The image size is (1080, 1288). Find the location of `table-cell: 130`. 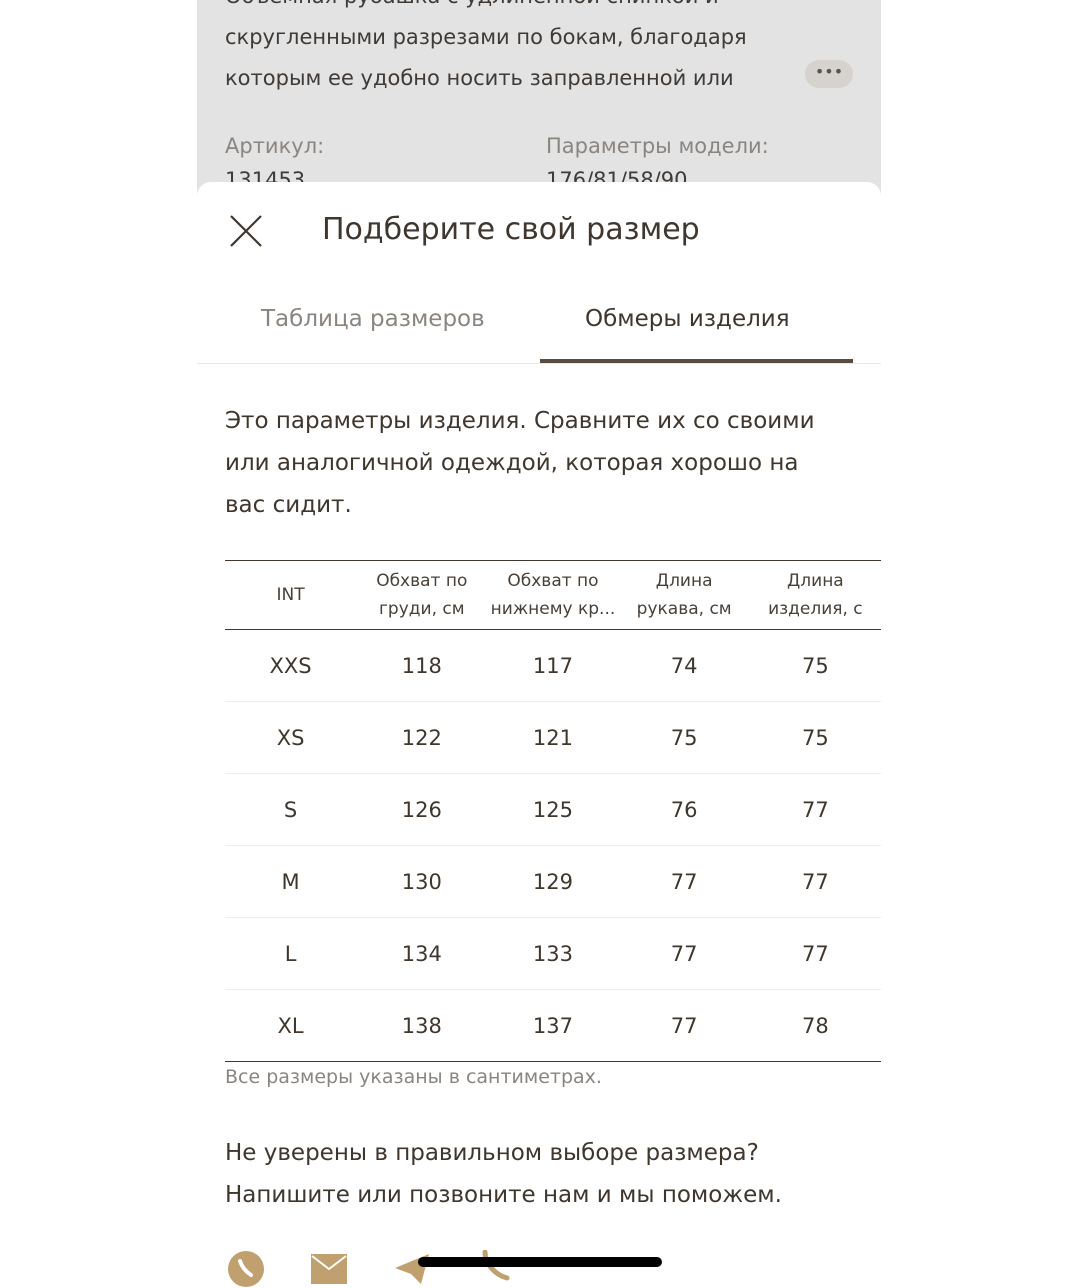

table-cell: 130 is located at coordinates (422, 881).